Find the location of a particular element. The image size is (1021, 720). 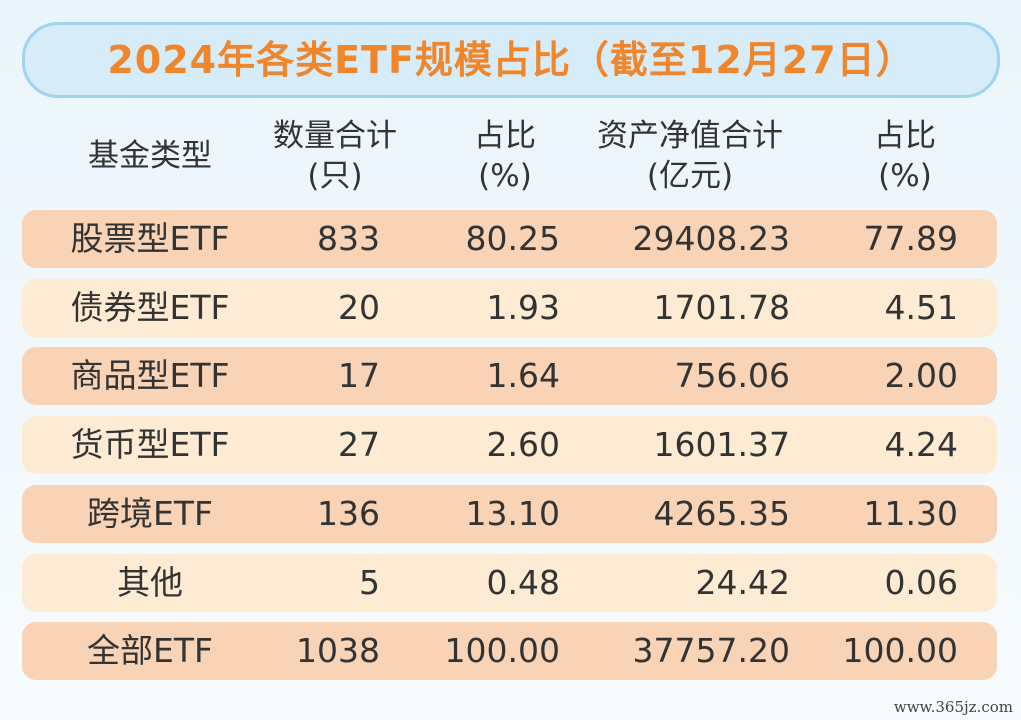

cell: 136 is located at coordinates (348, 513).